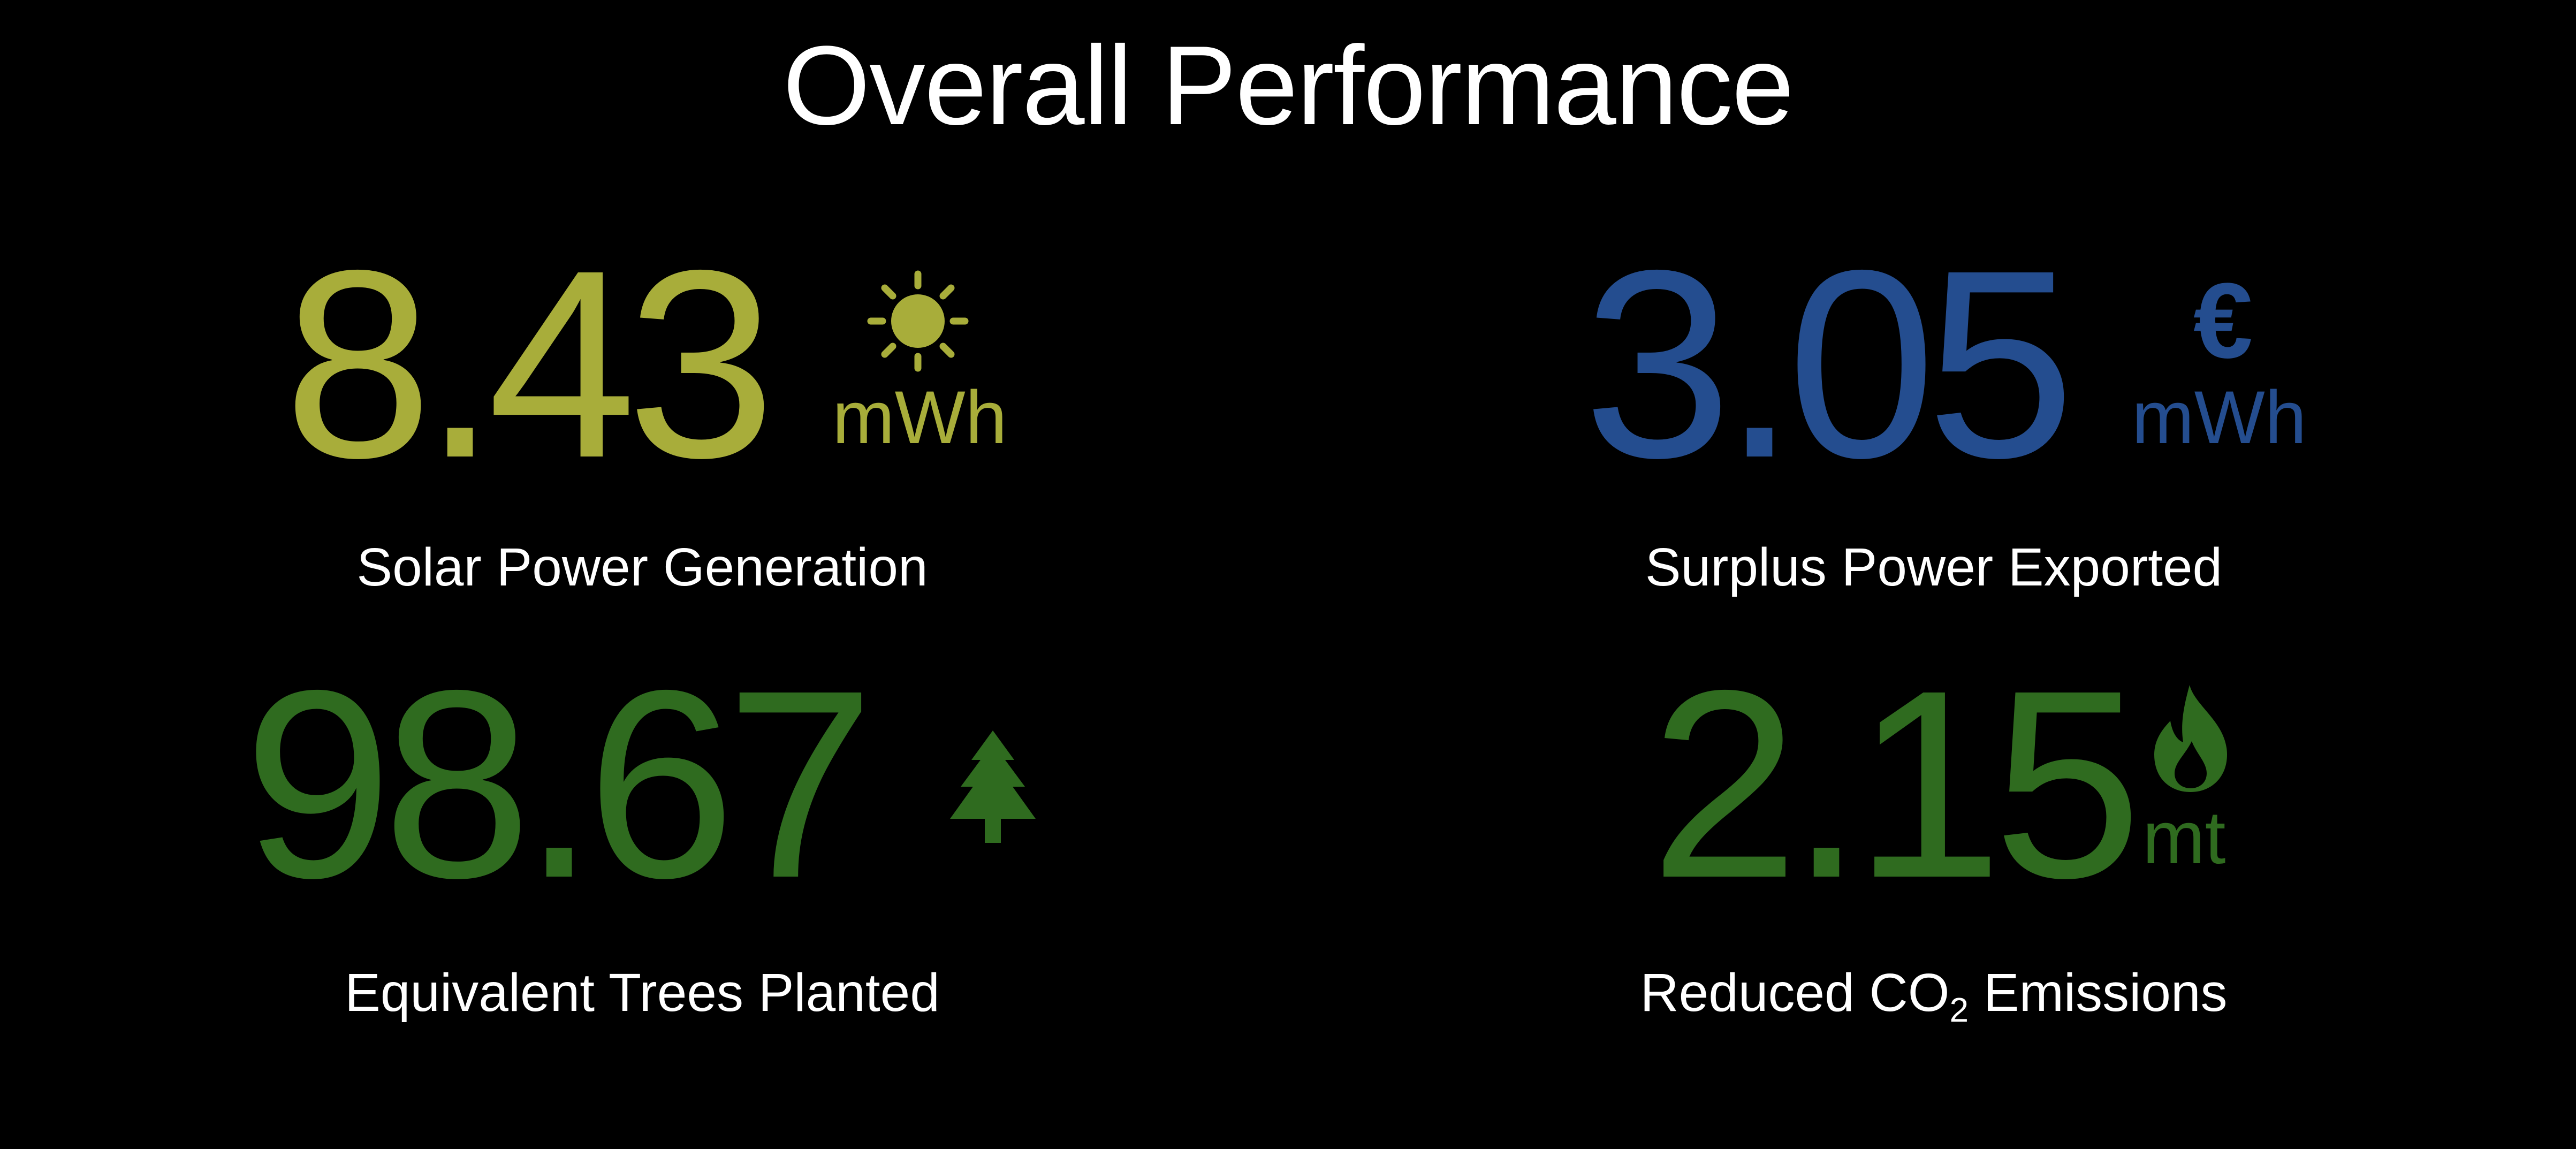 The width and height of the screenshot is (2576, 1149). What do you see at coordinates (642, 567) in the screenshot?
I see `solar-generation-label: Solar Power Generation` at bounding box center [642, 567].